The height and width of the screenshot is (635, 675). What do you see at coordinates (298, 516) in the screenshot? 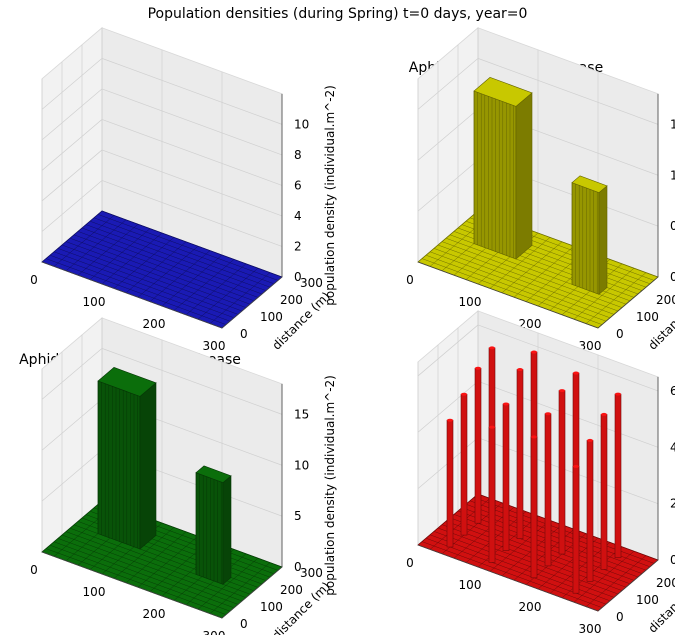
I see `z-tick-label: 5` at bounding box center [298, 516].